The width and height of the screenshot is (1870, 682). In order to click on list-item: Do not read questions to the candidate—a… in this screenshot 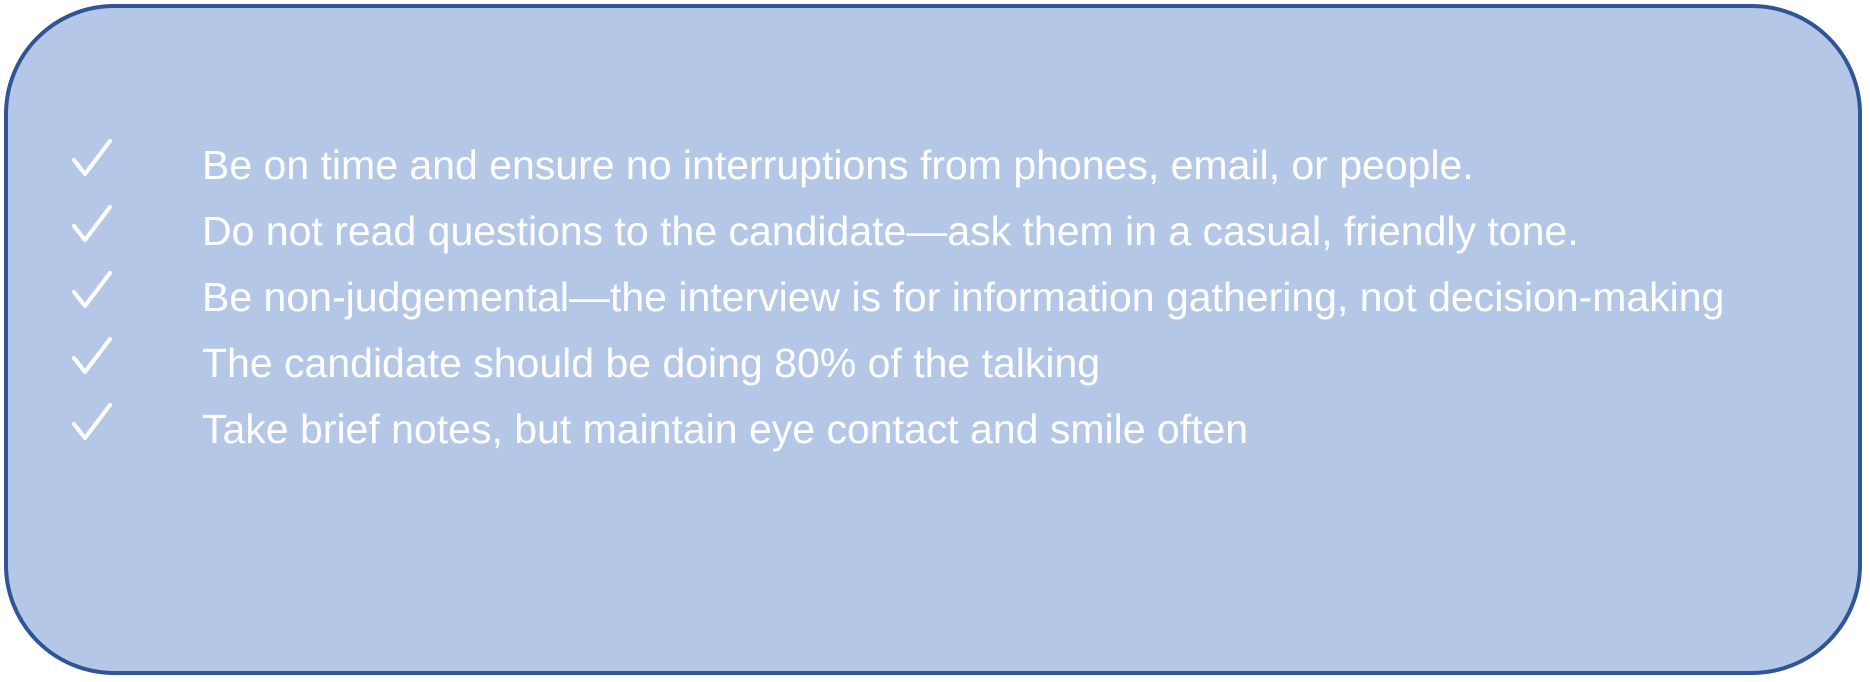, I will do `click(942, 231)`.